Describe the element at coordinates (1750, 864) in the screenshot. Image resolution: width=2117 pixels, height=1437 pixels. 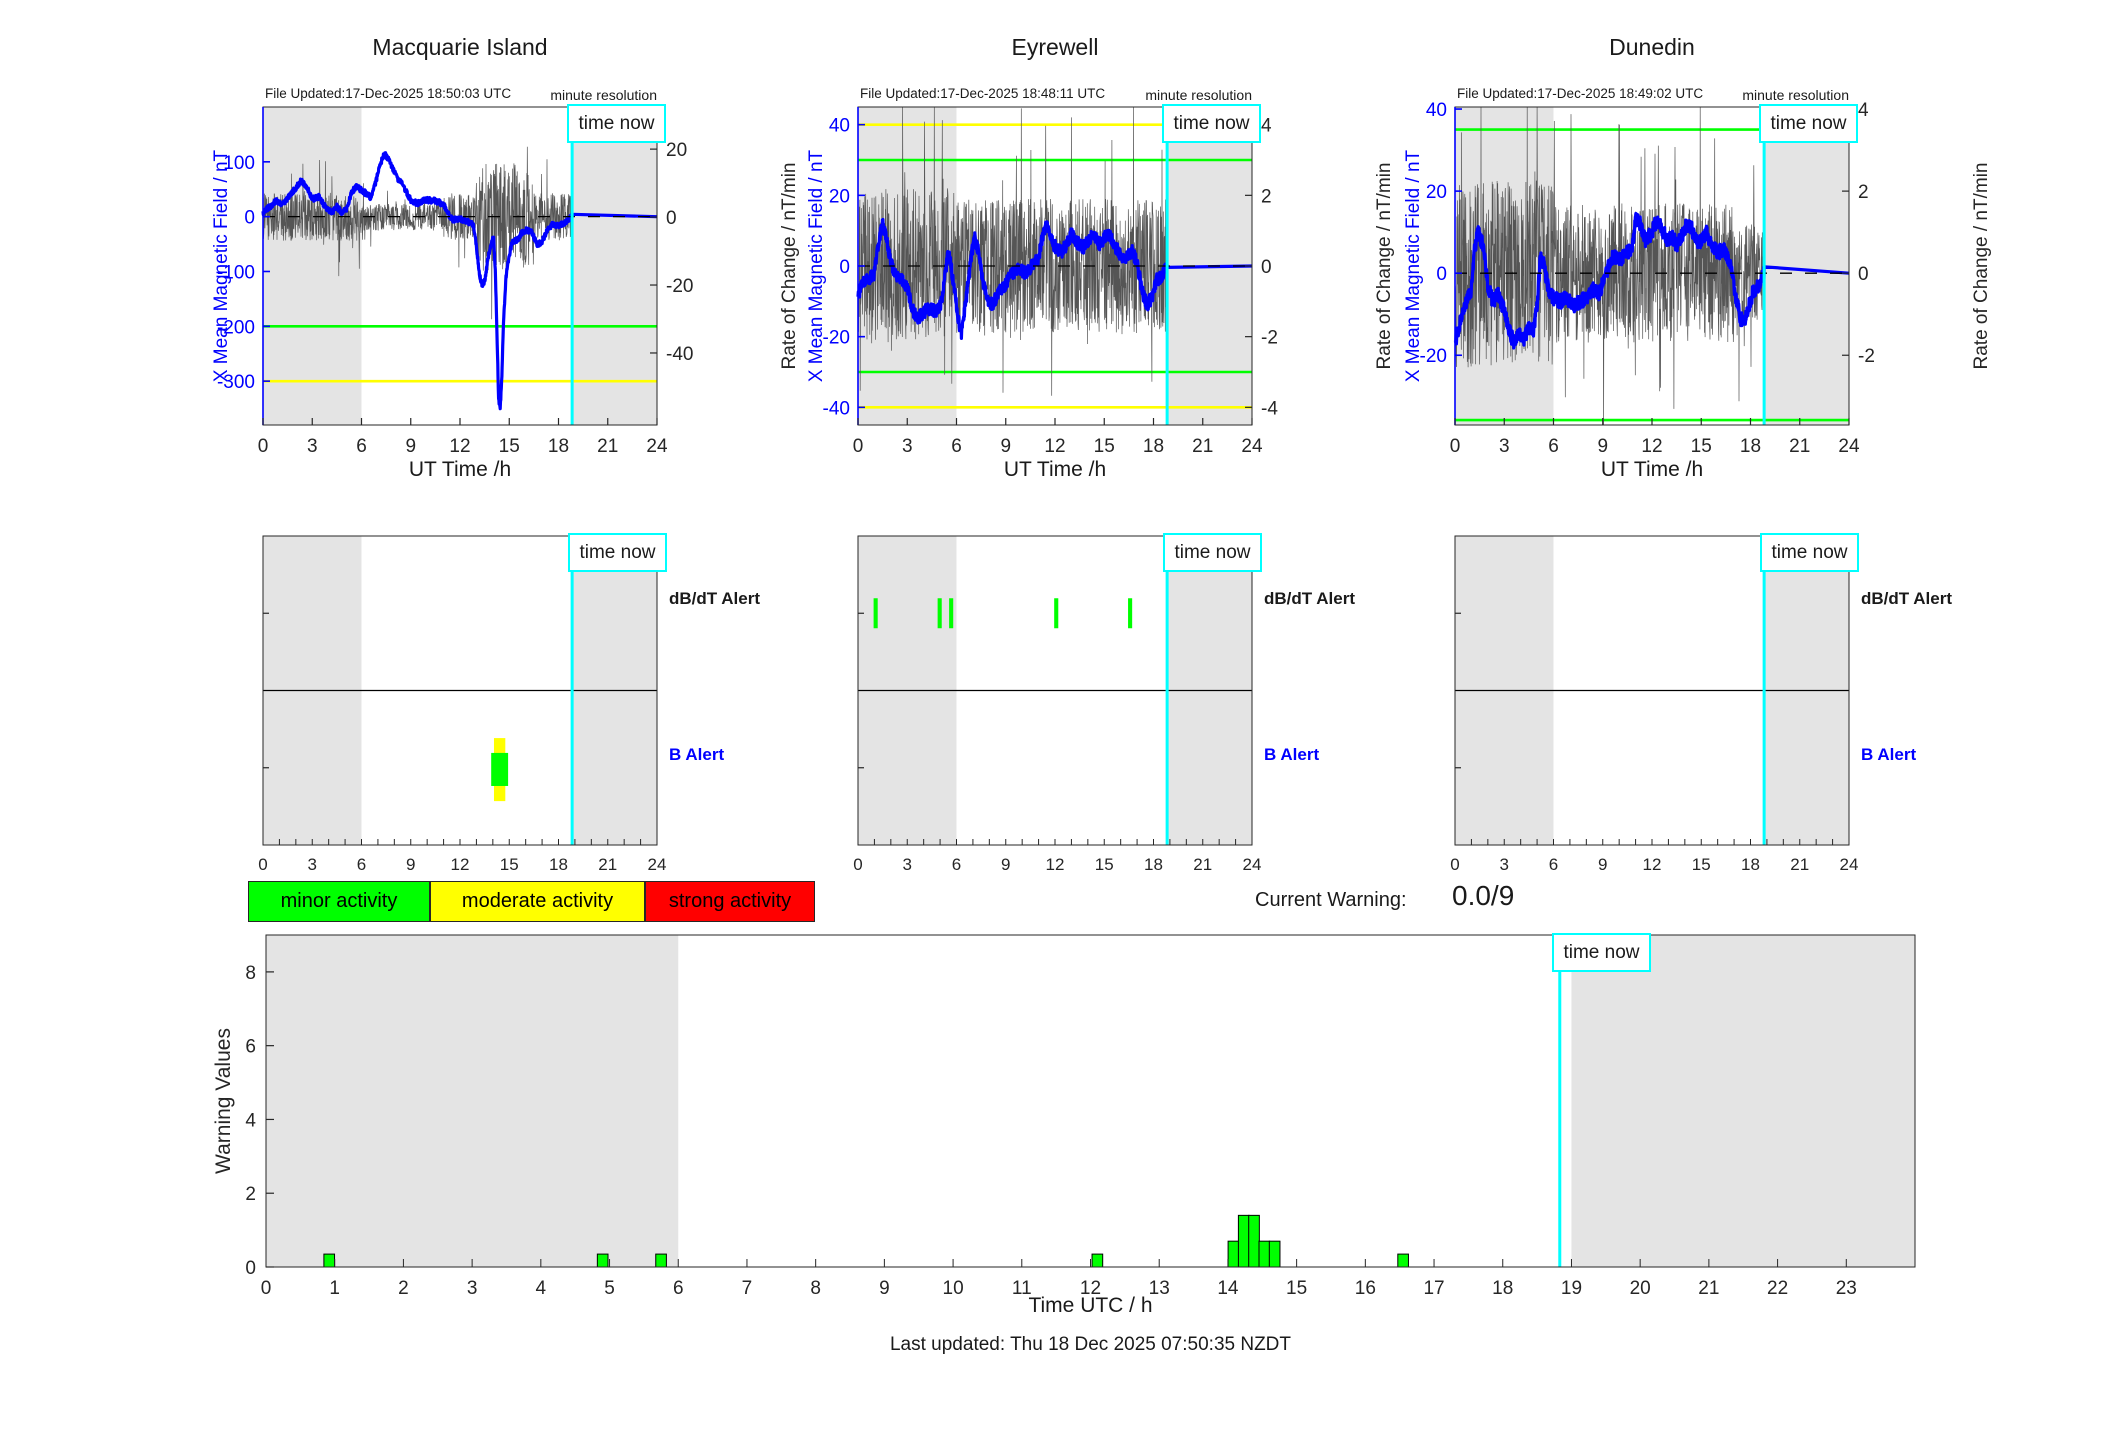
I see `axis-tick-label: 18` at that location.